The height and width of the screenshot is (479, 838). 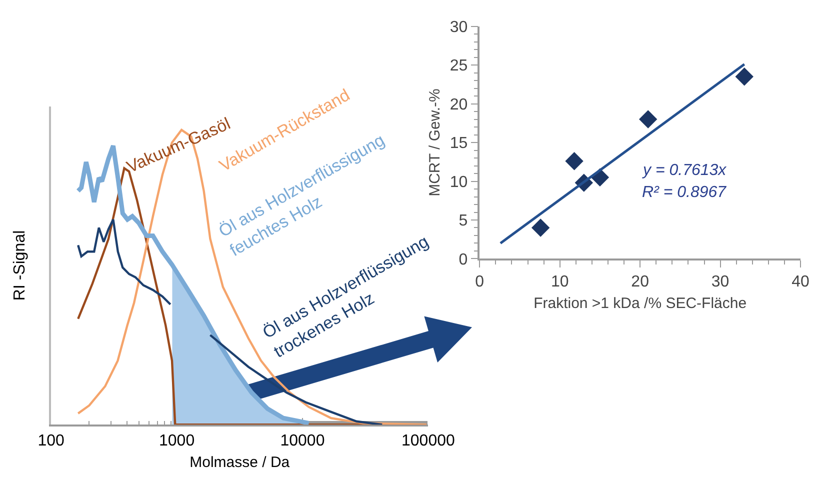 What do you see at coordinates (640, 282) in the screenshot?
I see `x-tick-label: 20` at bounding box center [640, 282].